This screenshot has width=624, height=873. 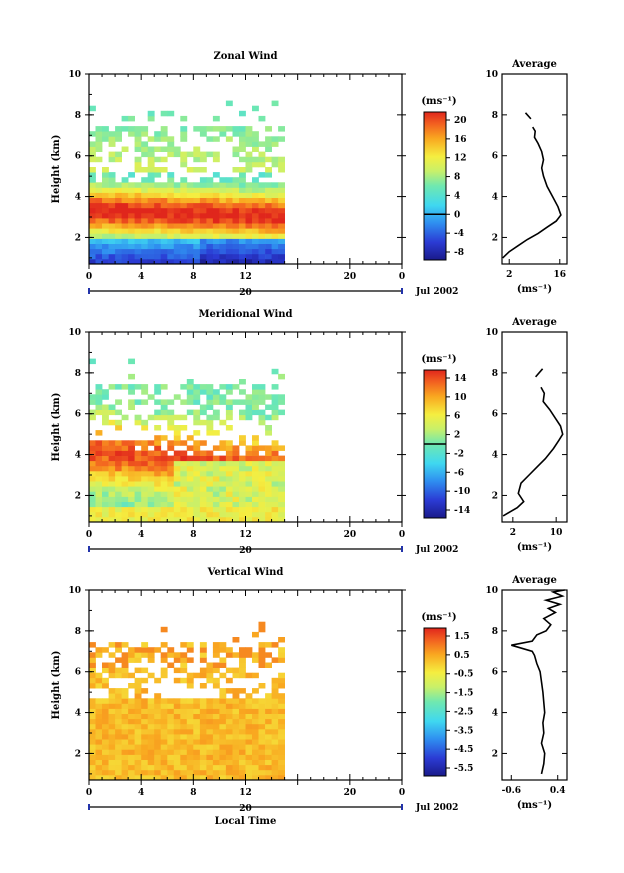 What do you see at coordinates (538, 682) in the screenshot?
I see `average-profile-line` at bounding box center [538, 682].